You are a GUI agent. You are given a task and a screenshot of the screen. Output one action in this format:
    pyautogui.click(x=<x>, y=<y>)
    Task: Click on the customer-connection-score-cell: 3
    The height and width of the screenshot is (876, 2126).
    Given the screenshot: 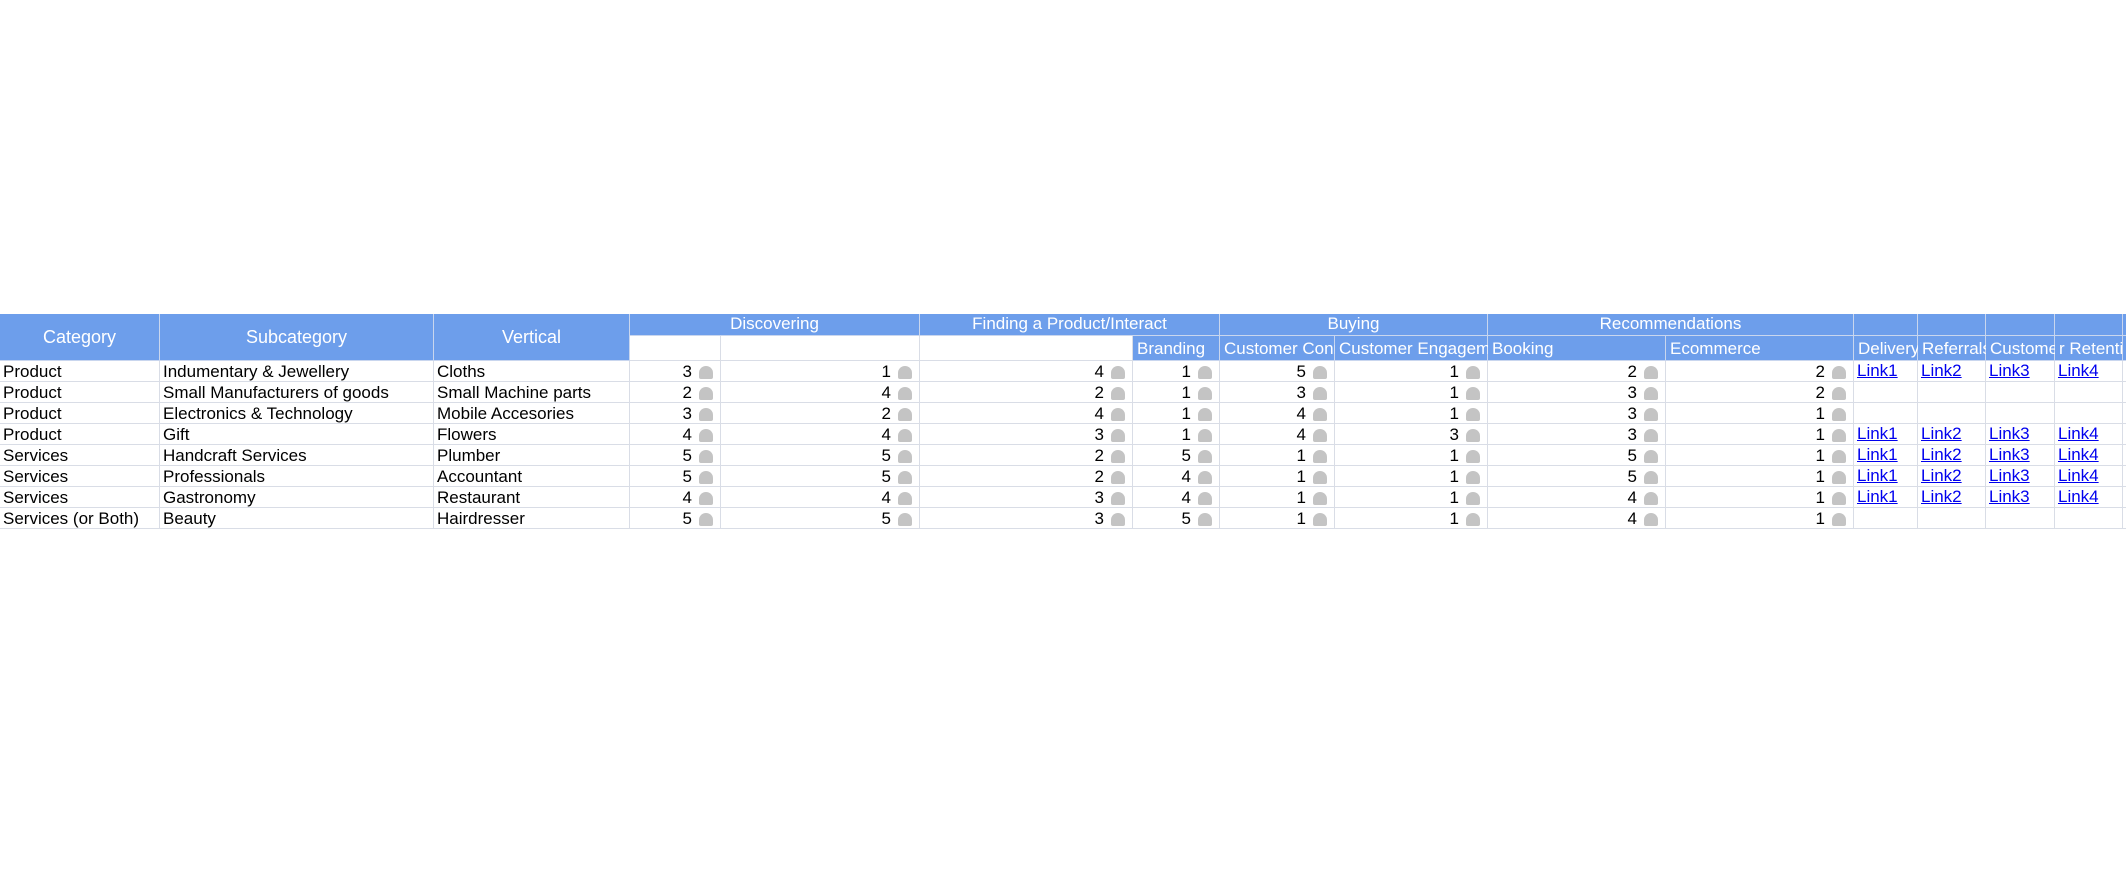 What is the action you would take?
    pyautogui.click(x=1277, y=392)
    